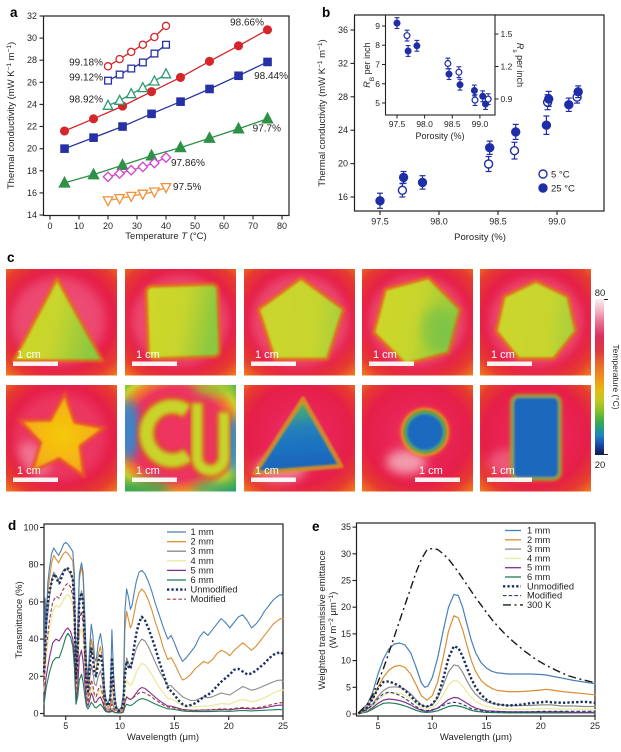  I want to click on svg-text: 7, so click(377, 65).